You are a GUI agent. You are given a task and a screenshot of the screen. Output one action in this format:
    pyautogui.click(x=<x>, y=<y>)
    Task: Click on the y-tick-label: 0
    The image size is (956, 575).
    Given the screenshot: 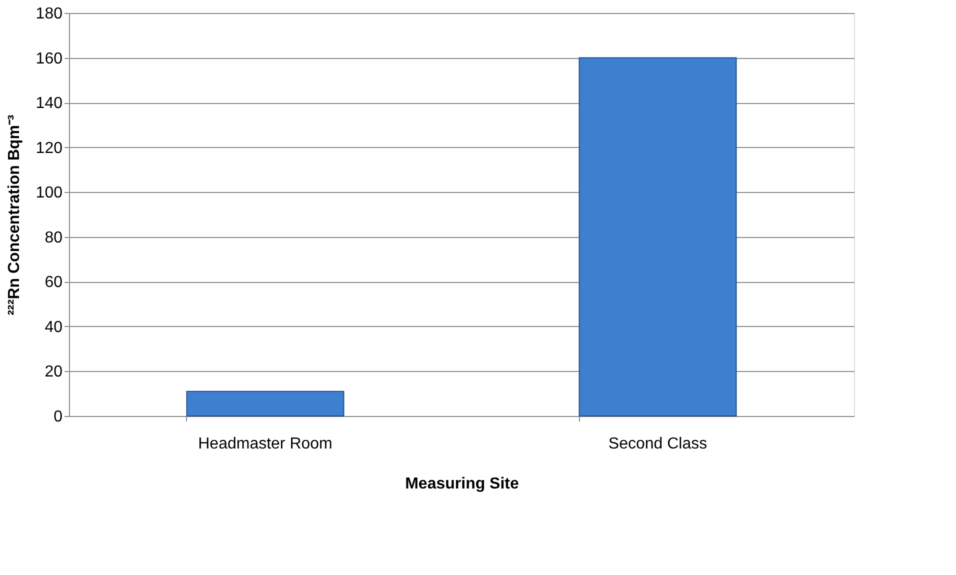 What is the action you would take?
    pyautogui.click(x=58, y=417)
    